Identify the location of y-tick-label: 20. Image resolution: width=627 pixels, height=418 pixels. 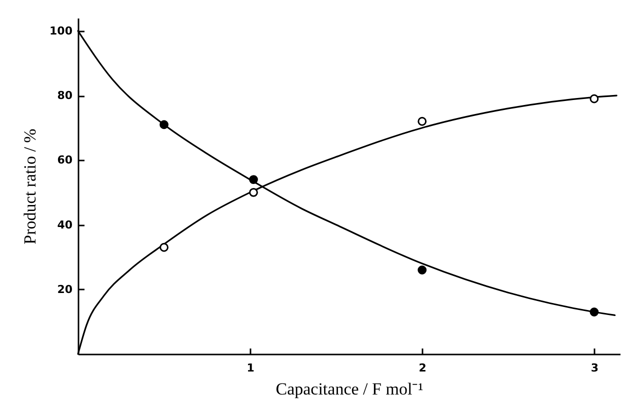
(65, 289).